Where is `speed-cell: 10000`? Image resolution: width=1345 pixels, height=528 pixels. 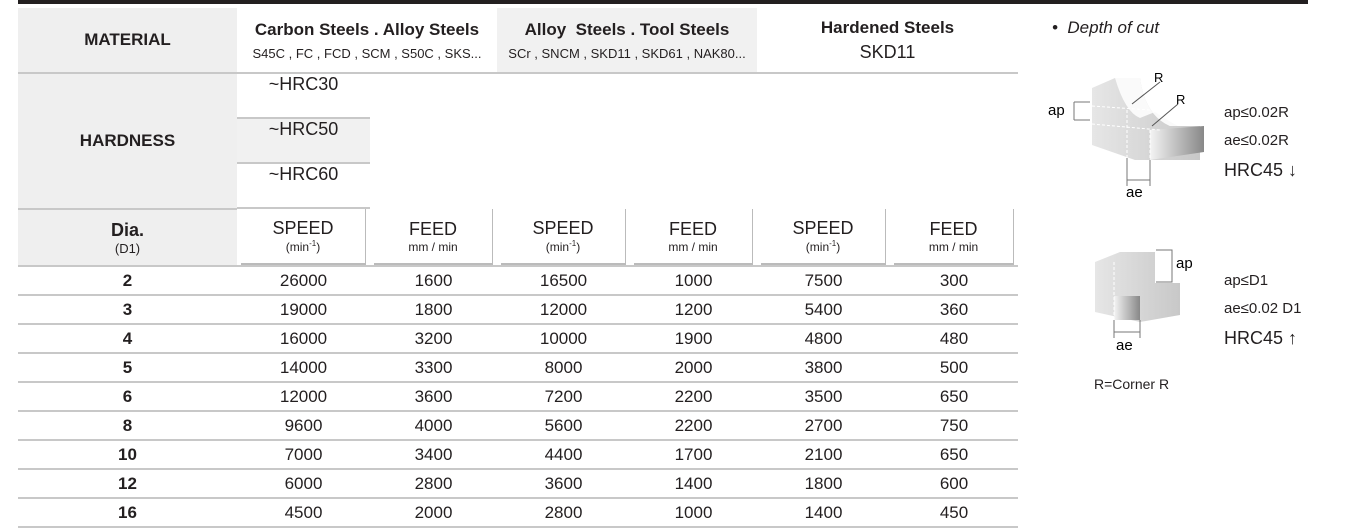
speed-cell: 10000 is located at coordinates (563, 339).